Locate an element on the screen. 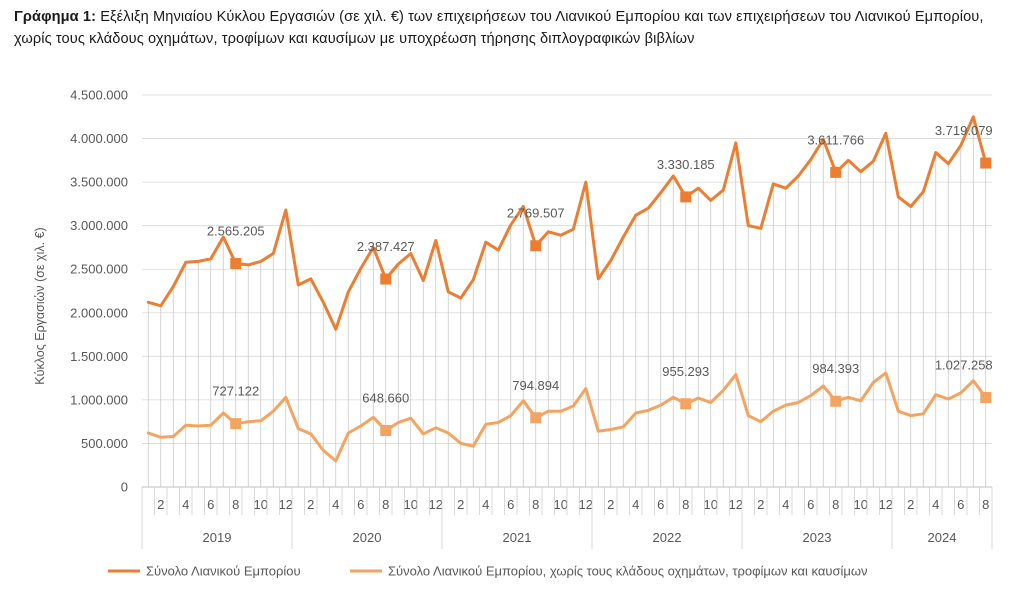 The image size is (1024, 605). caption-label: Γράφημα 1: is located at coordinates (55, 17).